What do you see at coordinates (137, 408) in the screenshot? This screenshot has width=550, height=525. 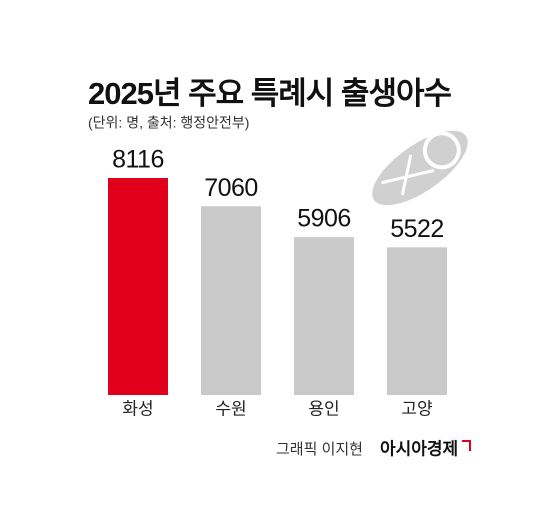 I see `x-tick-label: 화성` at bounding box center [137, 408].